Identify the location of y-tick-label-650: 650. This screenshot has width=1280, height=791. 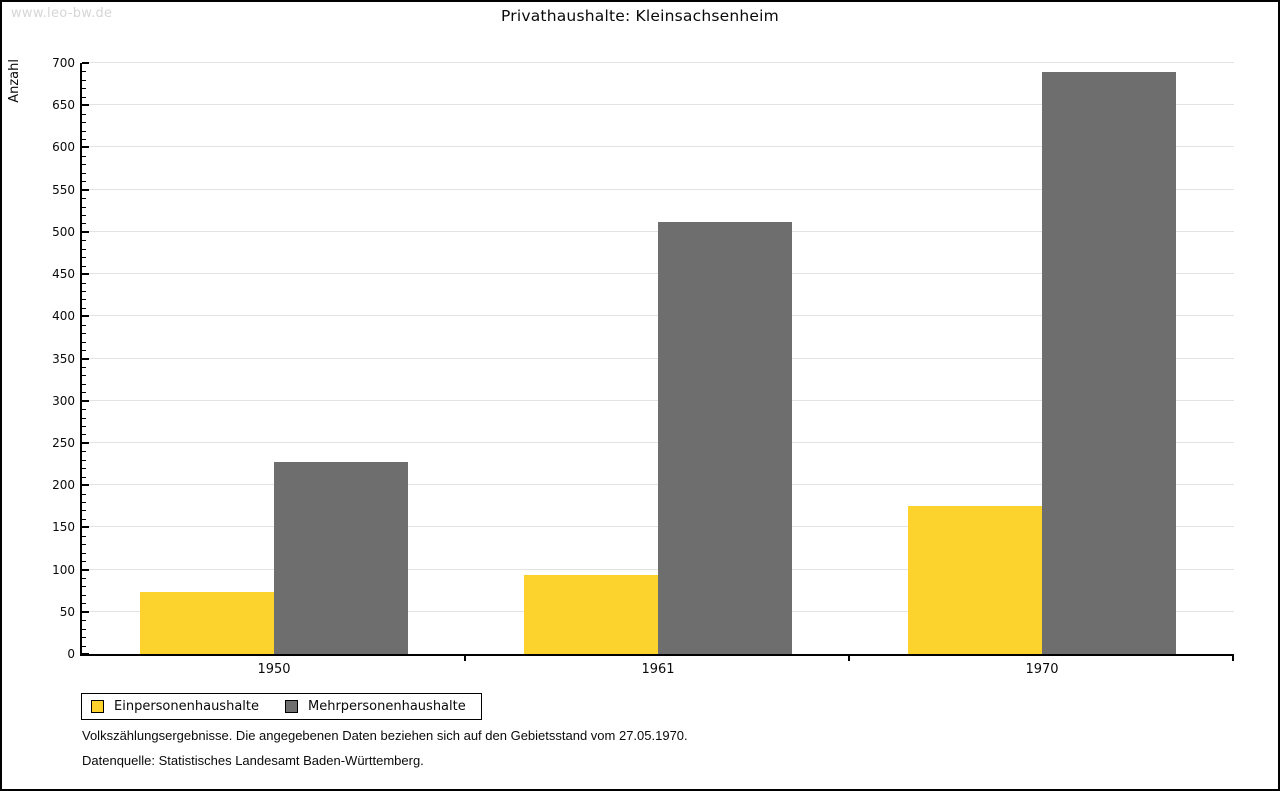
(63, 105).